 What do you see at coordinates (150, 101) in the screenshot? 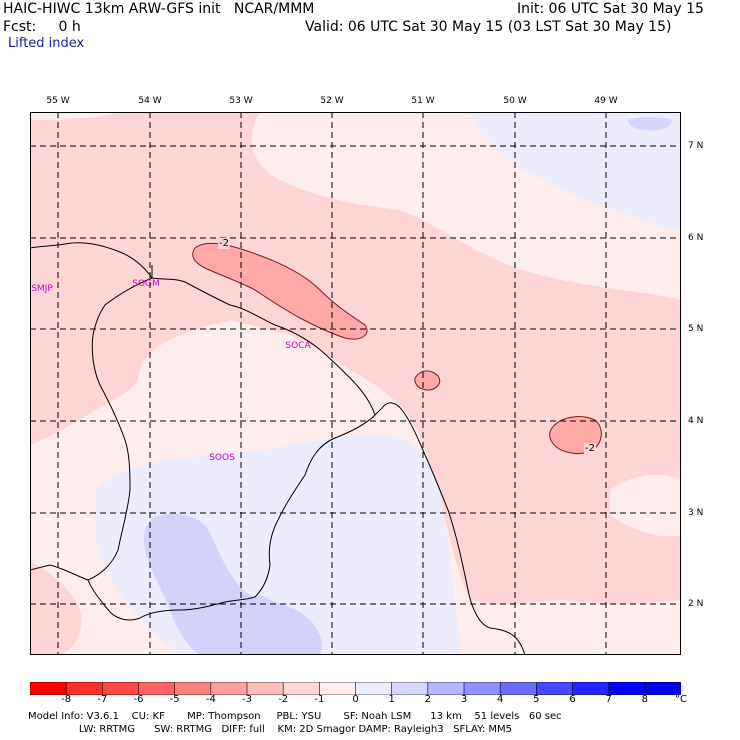
I see `lon-label: 54 W` at bounding box center [150, 101].